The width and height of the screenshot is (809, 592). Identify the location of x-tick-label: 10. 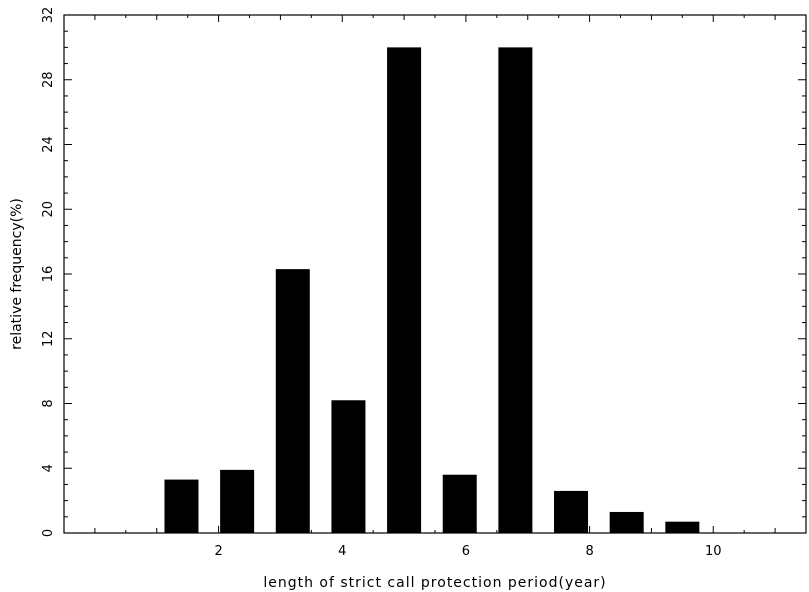
(713, 551).